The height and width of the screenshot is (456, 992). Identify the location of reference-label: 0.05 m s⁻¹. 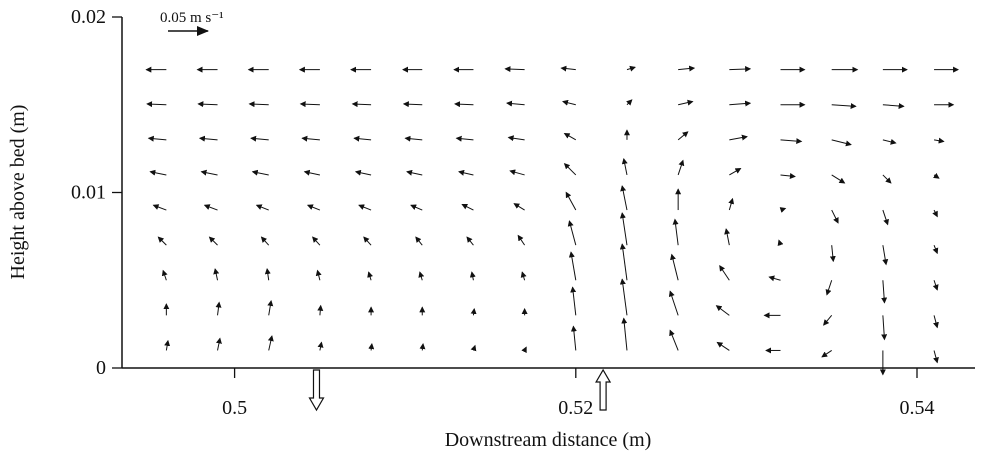
(192, 18).